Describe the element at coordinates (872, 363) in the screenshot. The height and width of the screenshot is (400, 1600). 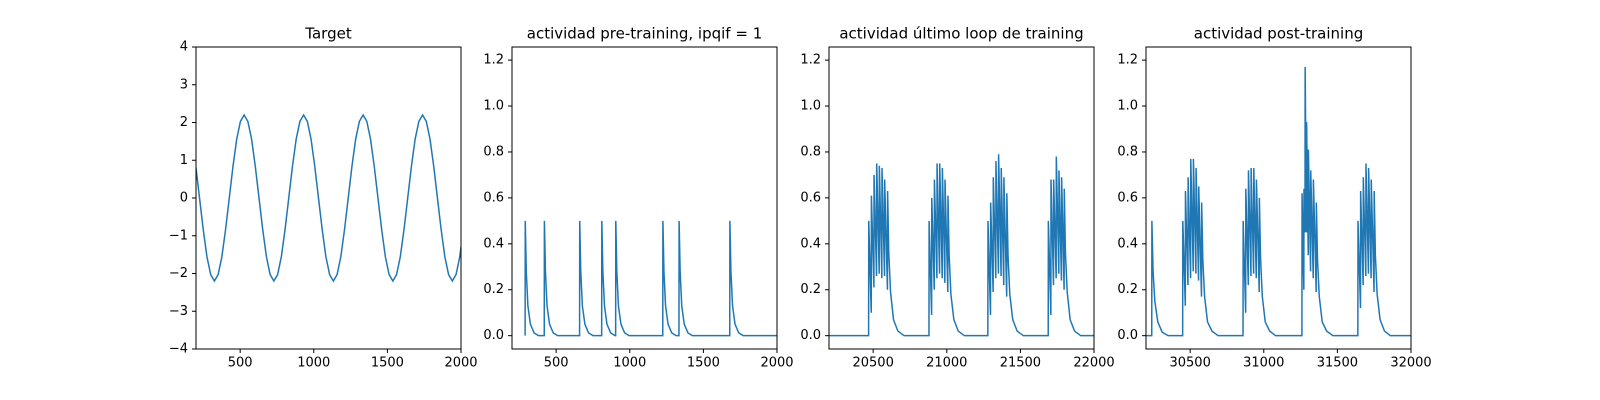
I see `x-tick-label: 20500` at that location.